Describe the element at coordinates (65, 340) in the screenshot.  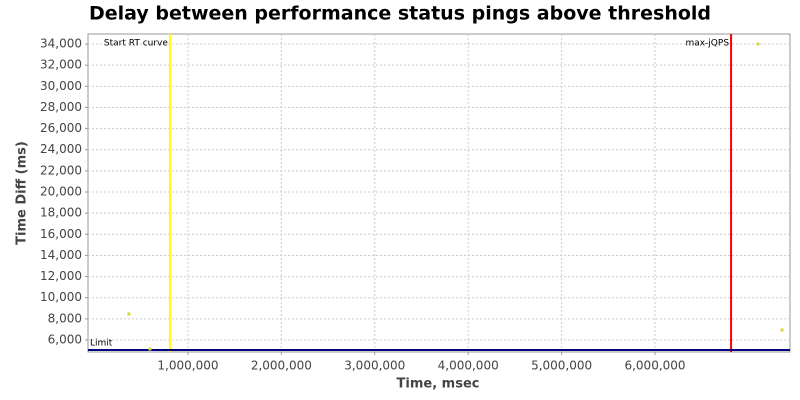
I see `y-tick-label: 6,000` at that location.